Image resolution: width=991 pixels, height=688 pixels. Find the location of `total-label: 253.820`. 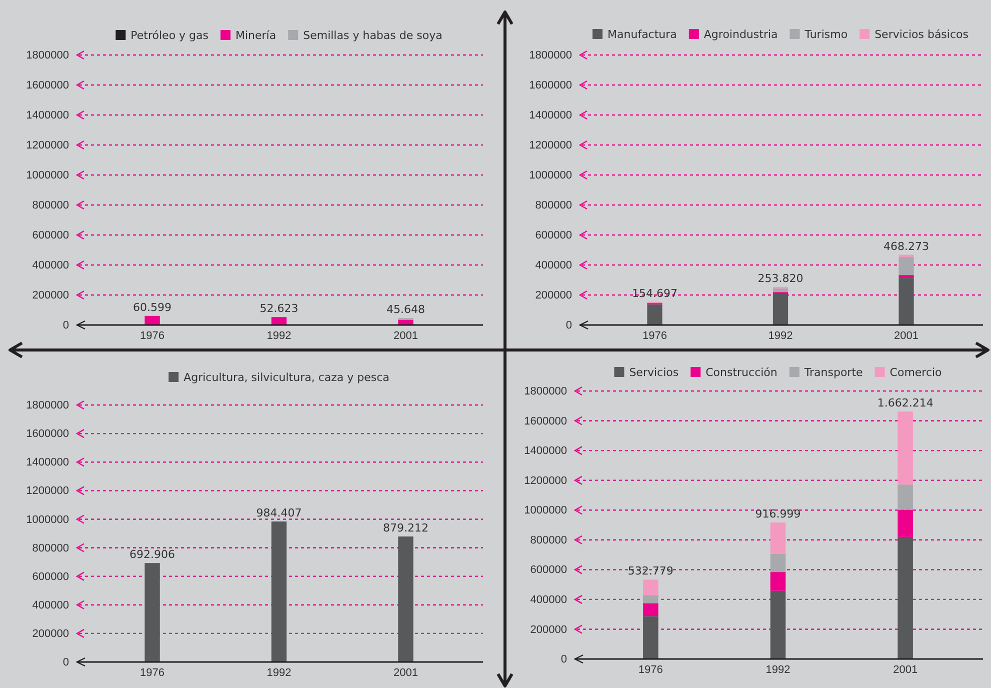

total-label: 253.820 is located at coordinates (781, 278).